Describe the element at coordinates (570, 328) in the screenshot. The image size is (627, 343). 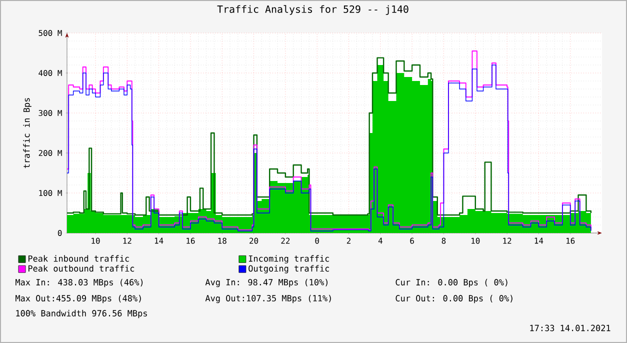
I see `text: 17:33 14.01.2021` at that location.